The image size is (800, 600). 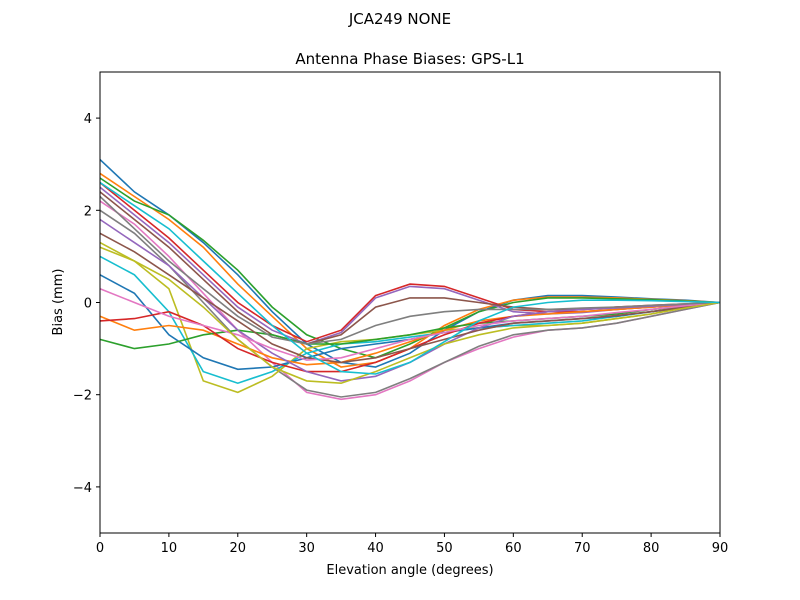 I want to click on x-tick-label: 20, so click(x=238, y=548).